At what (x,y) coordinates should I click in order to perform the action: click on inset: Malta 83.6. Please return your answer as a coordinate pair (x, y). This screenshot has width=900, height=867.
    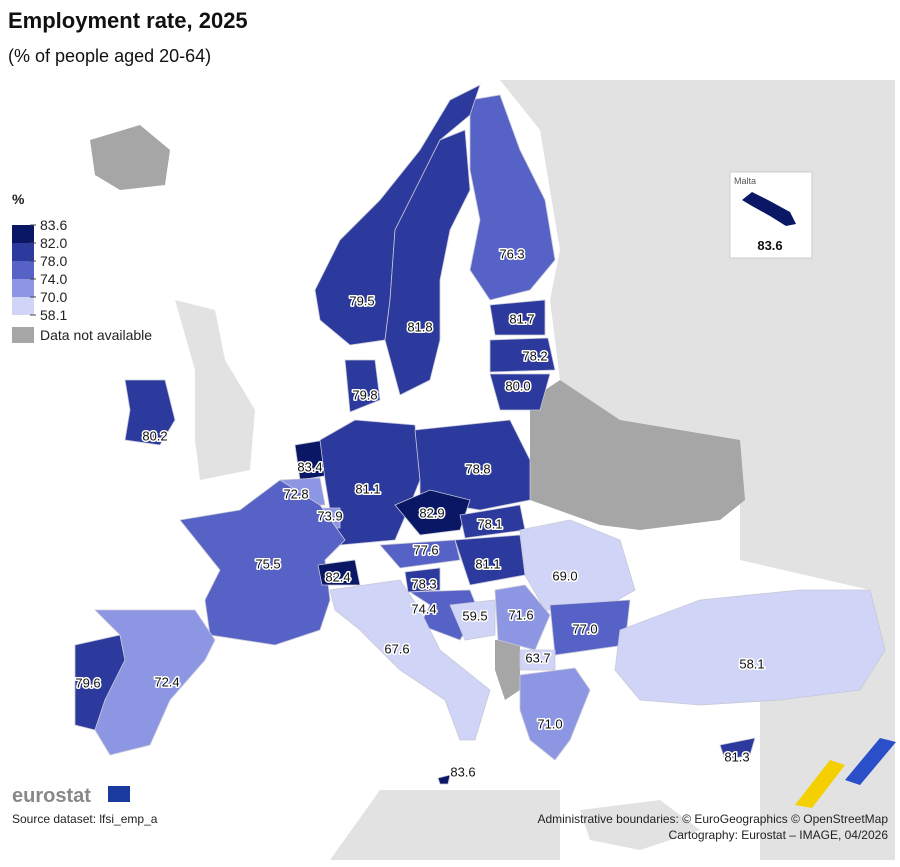
    Looking at the image, I should click on (771, 215).